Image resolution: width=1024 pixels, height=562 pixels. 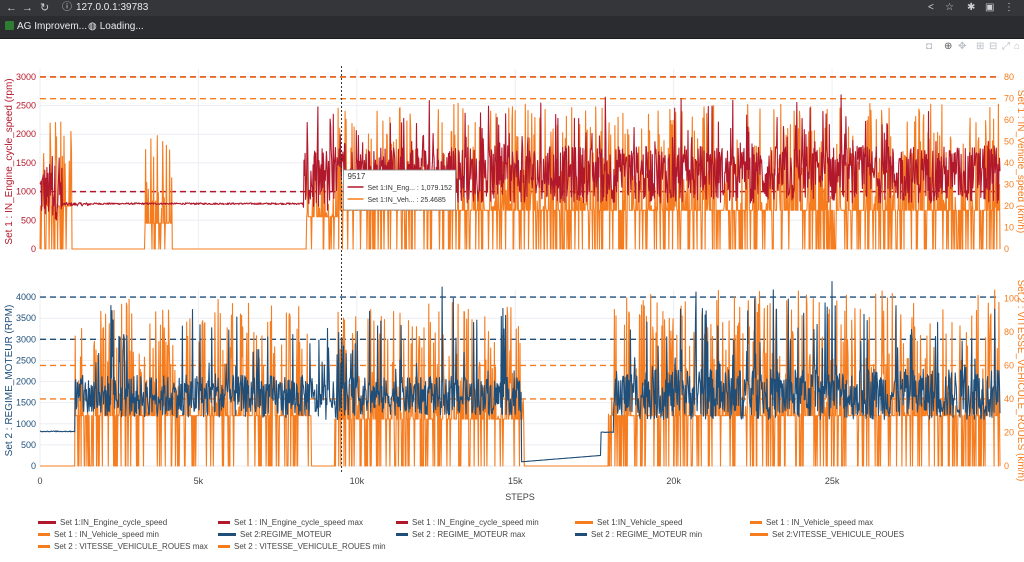 What do you see at coordinates (1019, 161) in the screenshot?
I see `y-axis-title-right: Set 1 : IN_Vehicle_speed (km/h)` at bounding box center [1019, 161].